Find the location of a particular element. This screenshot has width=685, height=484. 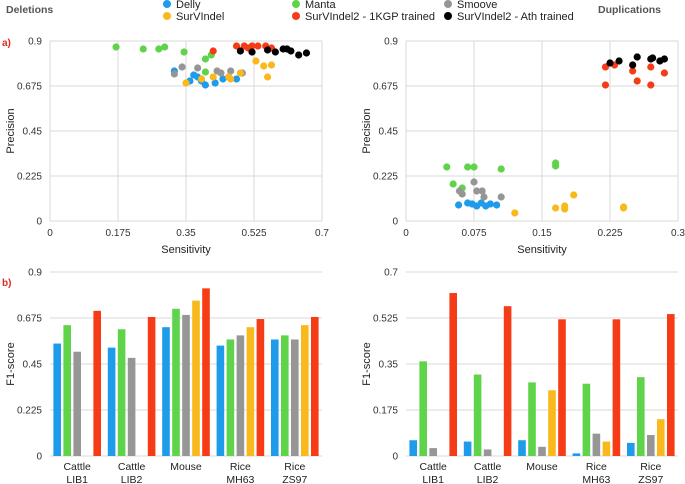

legend-label-survindel2-ath: SurVIndel2 - Ath trained is located at coordinates (515, 17).